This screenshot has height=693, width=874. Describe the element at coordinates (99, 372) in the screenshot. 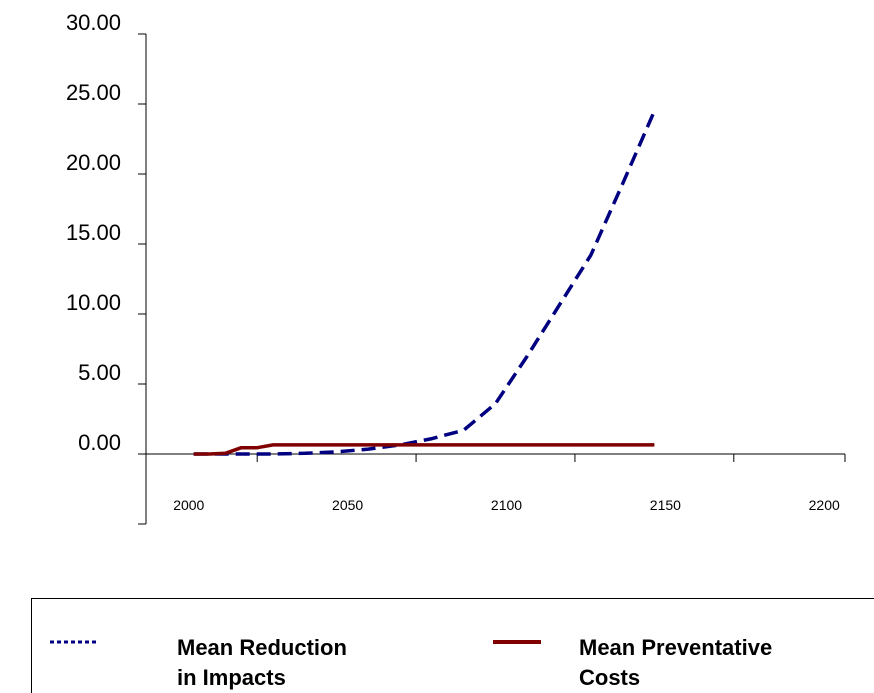

I see `y-tick-label: 5.00` at that location.